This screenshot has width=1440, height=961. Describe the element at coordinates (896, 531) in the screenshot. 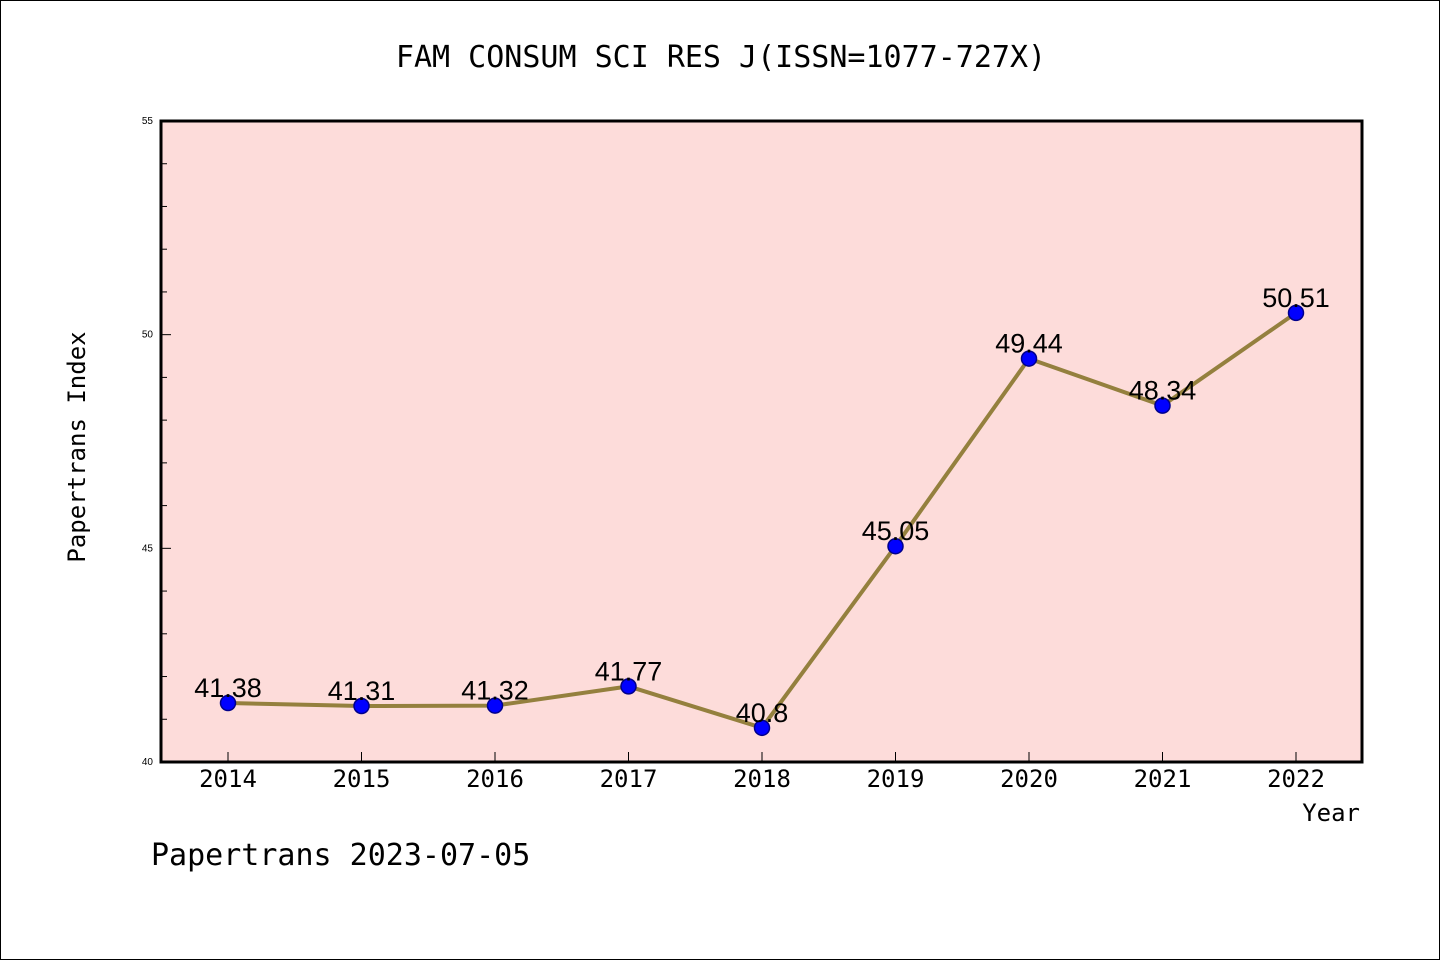

I see `data-label: 45.05` at that location.